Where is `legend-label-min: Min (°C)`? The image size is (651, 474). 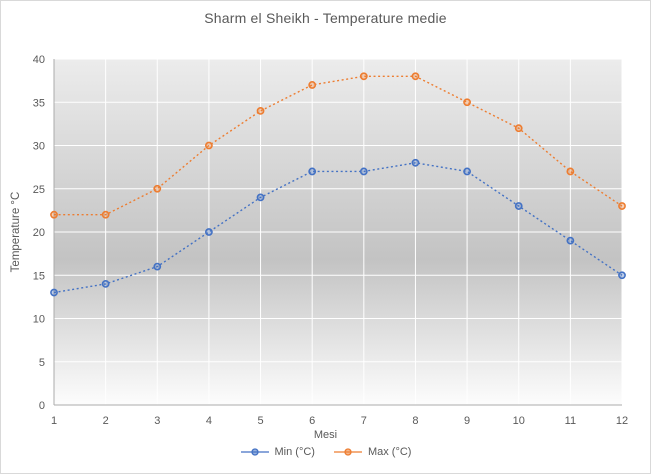 legend-label-min: Min (°C) is located at coordinates (294, 452).